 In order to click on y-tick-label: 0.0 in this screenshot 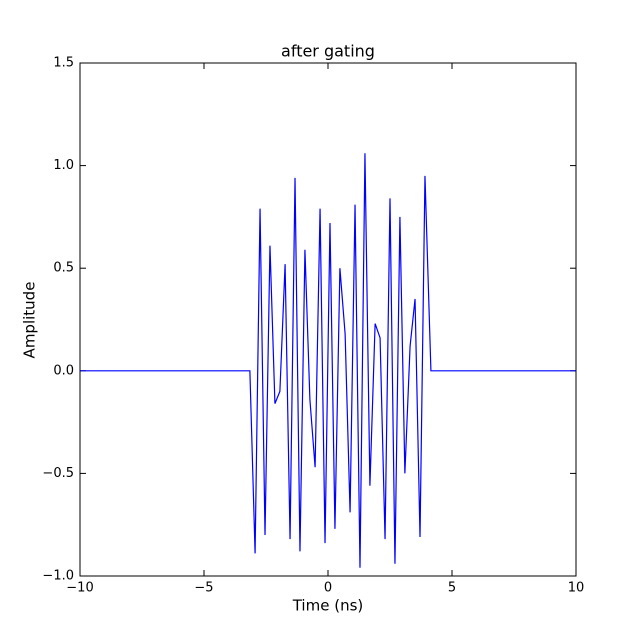, I will do `click(63, 370)`.